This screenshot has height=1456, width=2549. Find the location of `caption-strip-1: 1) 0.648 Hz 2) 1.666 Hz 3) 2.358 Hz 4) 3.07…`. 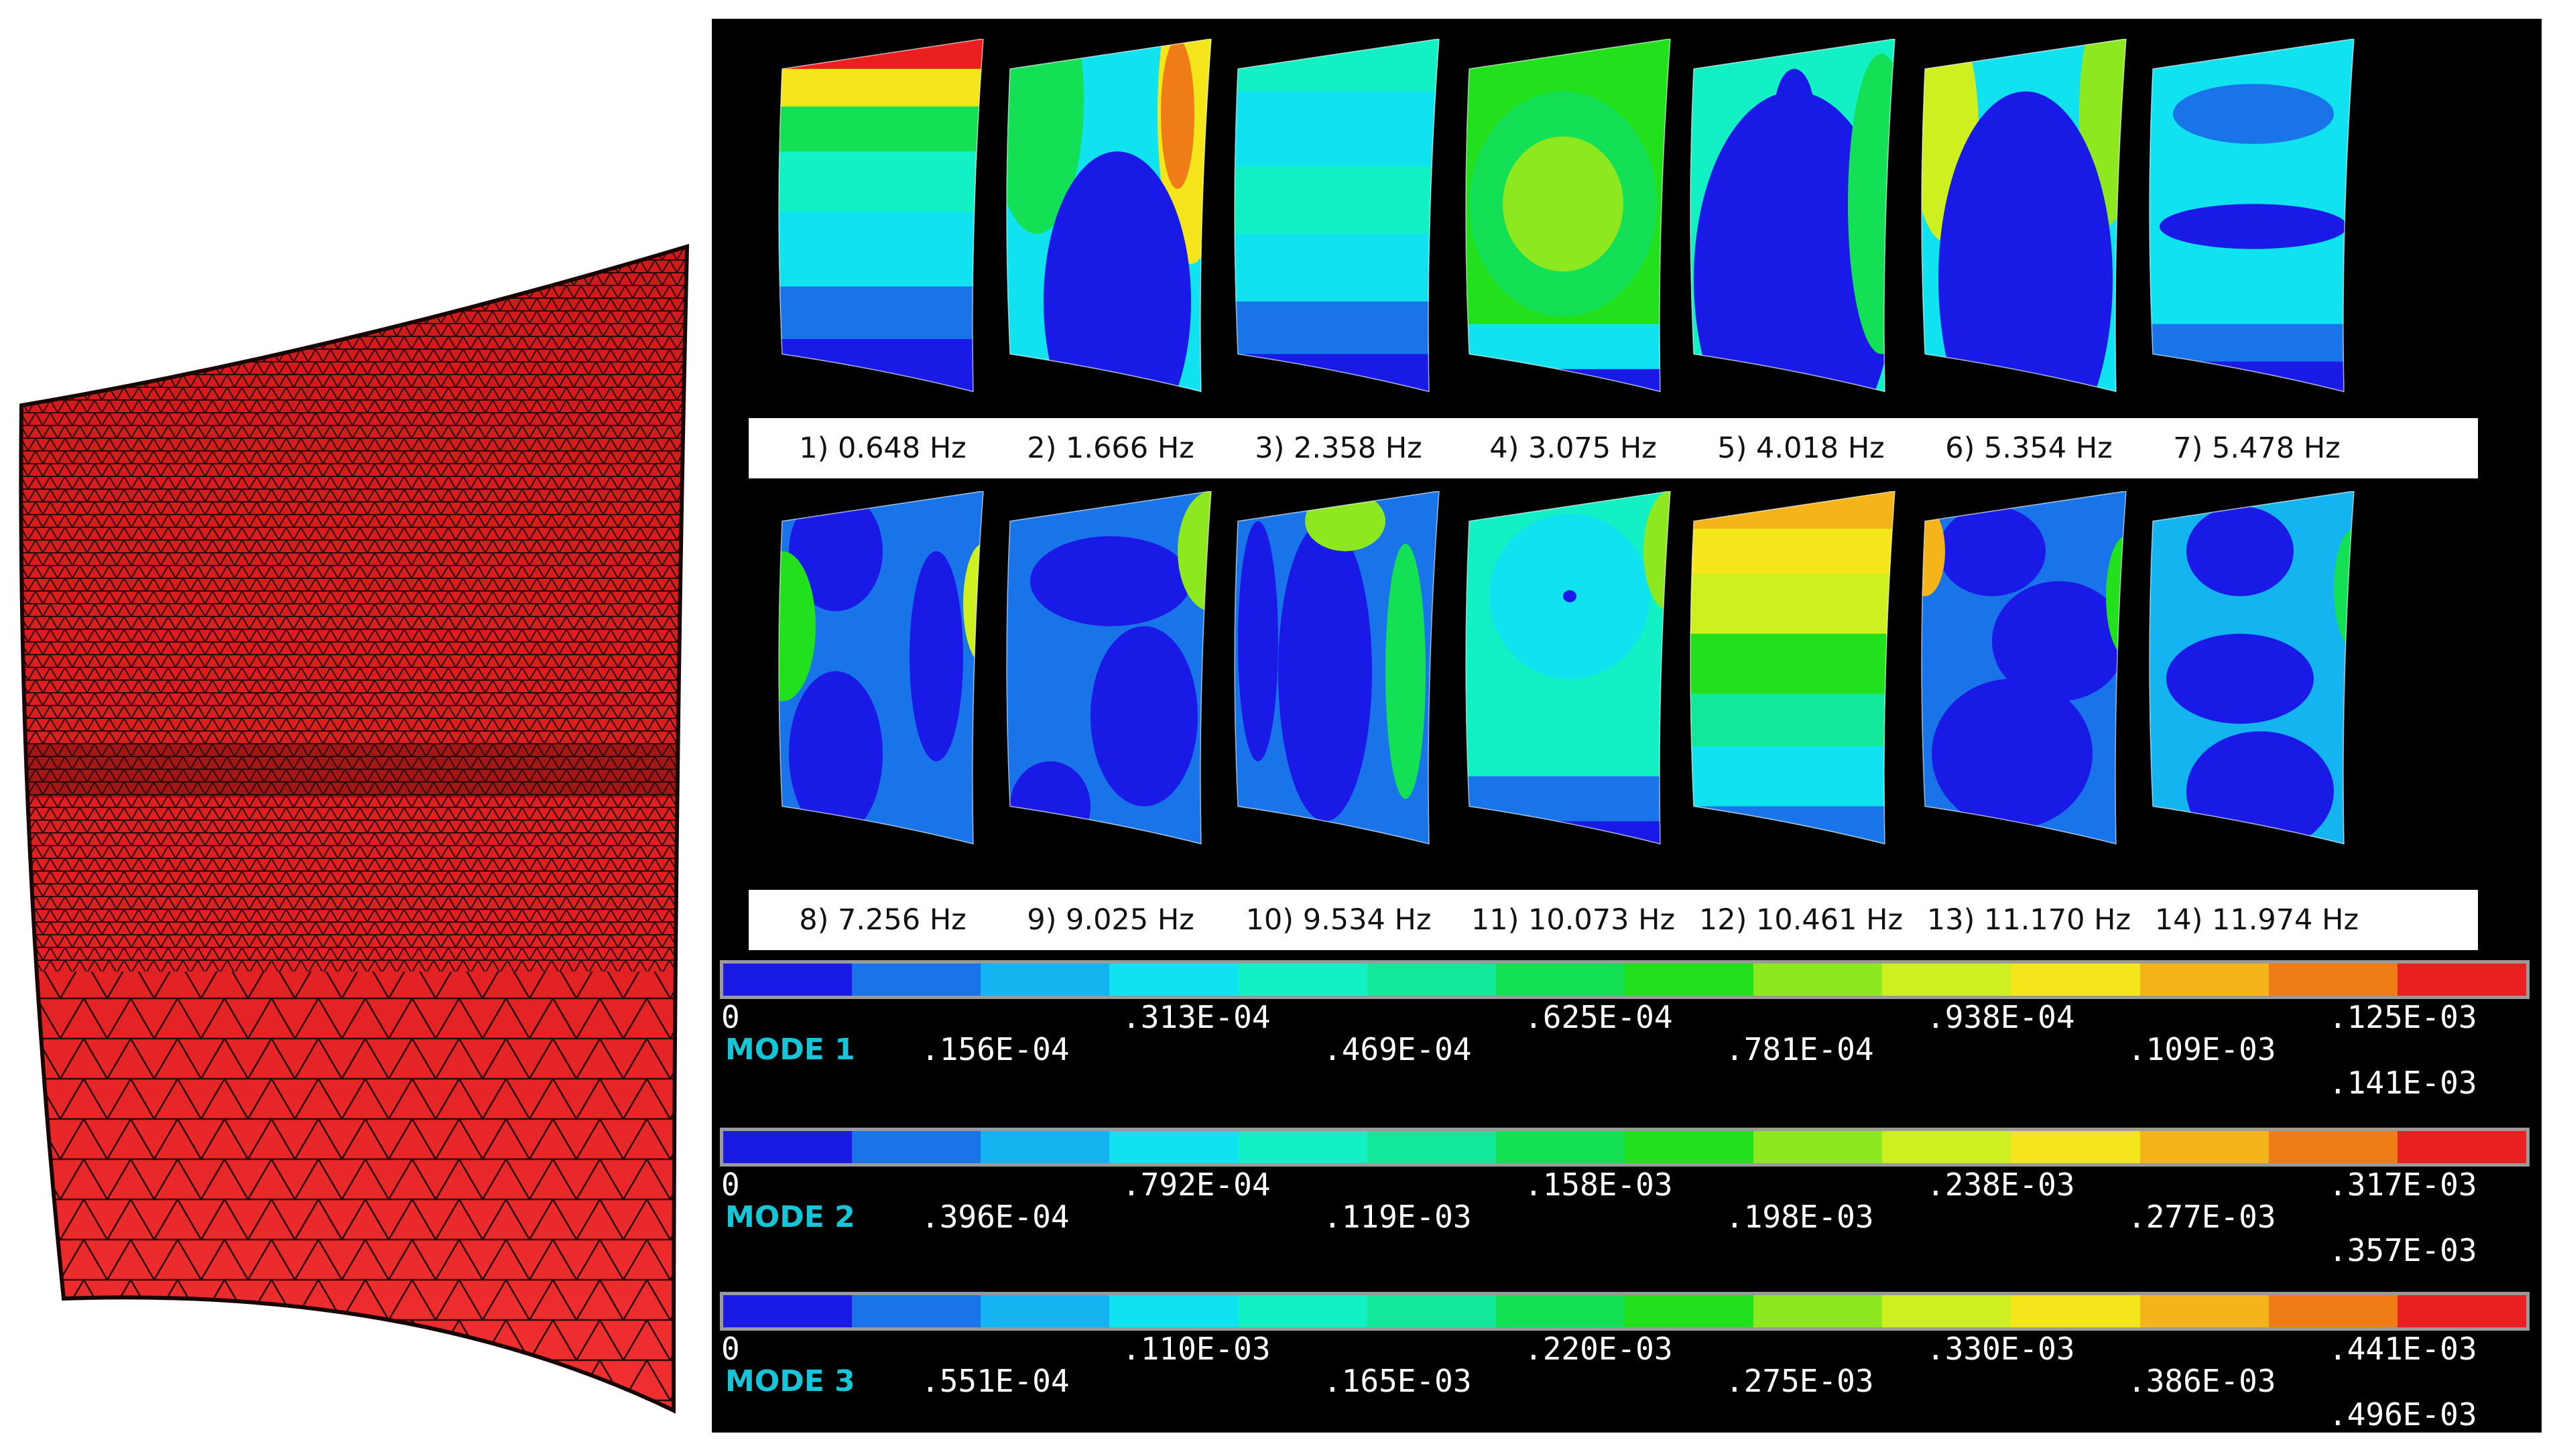

caption-strip-1: 1) 0.648 Hz 2) 1.666 Hz 3) 2.358 Hz 4) 3.07… is located at coordinates (1613, 448).